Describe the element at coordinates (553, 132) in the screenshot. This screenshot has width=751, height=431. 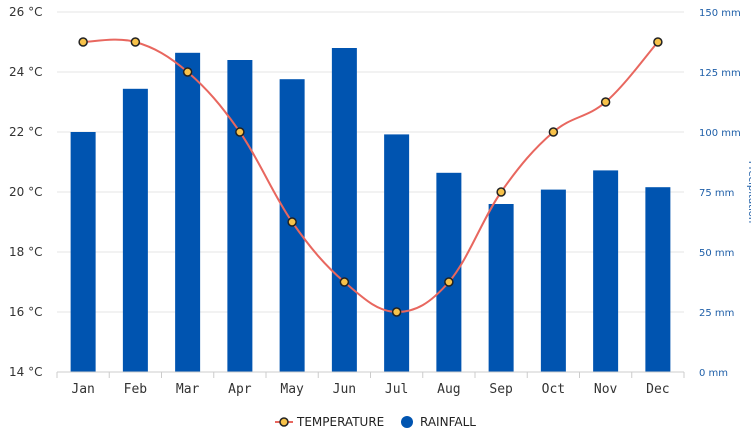
I see `temperature-point-oct` at that location.